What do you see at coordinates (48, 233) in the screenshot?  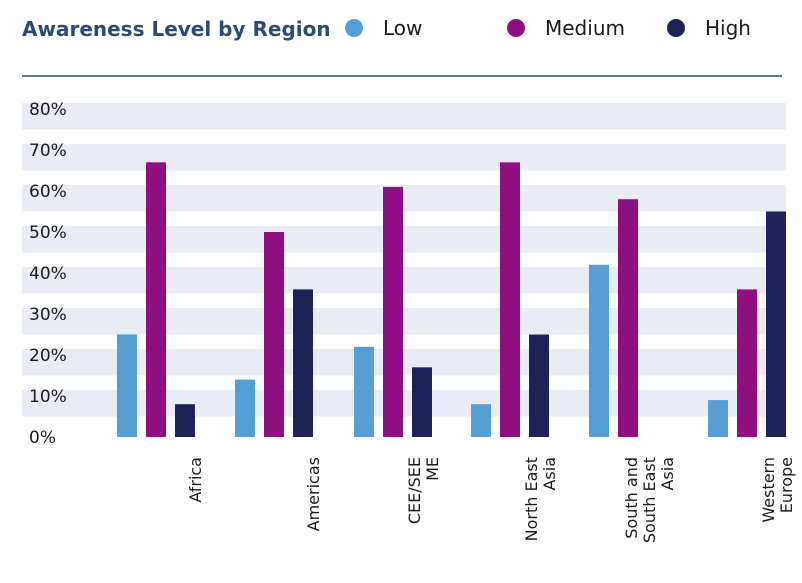 I see `y-tick-label: 50%` at bounding box center [48, 233].